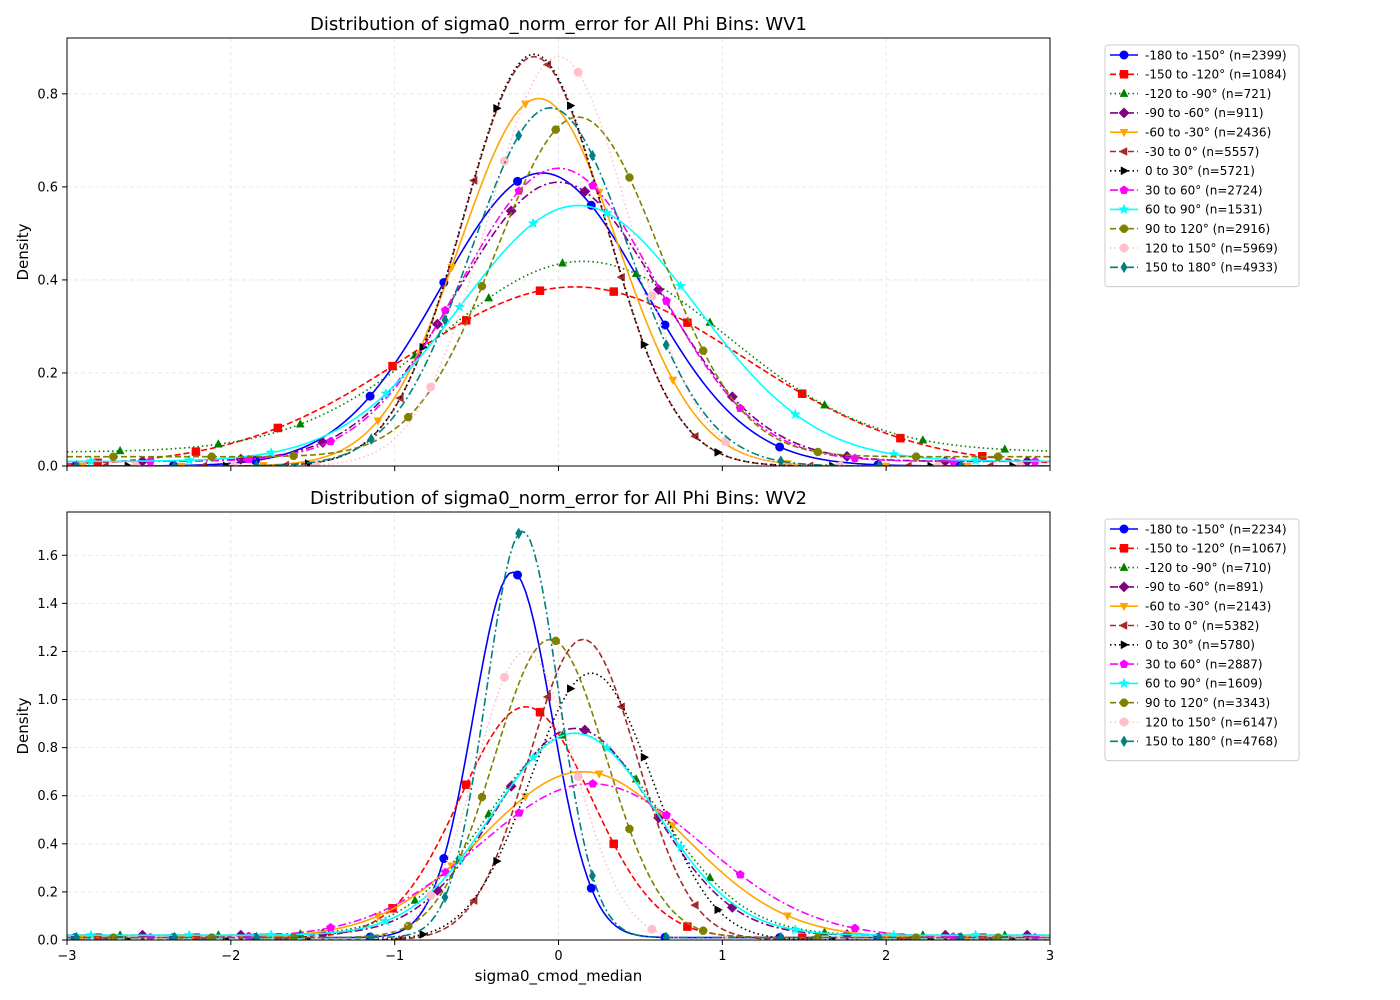 This screenshot has height=1000, width=1400. Describe the element at coordinates (47, 892) in the screenshot. I see `y-tick-label: 0.2` at that location.